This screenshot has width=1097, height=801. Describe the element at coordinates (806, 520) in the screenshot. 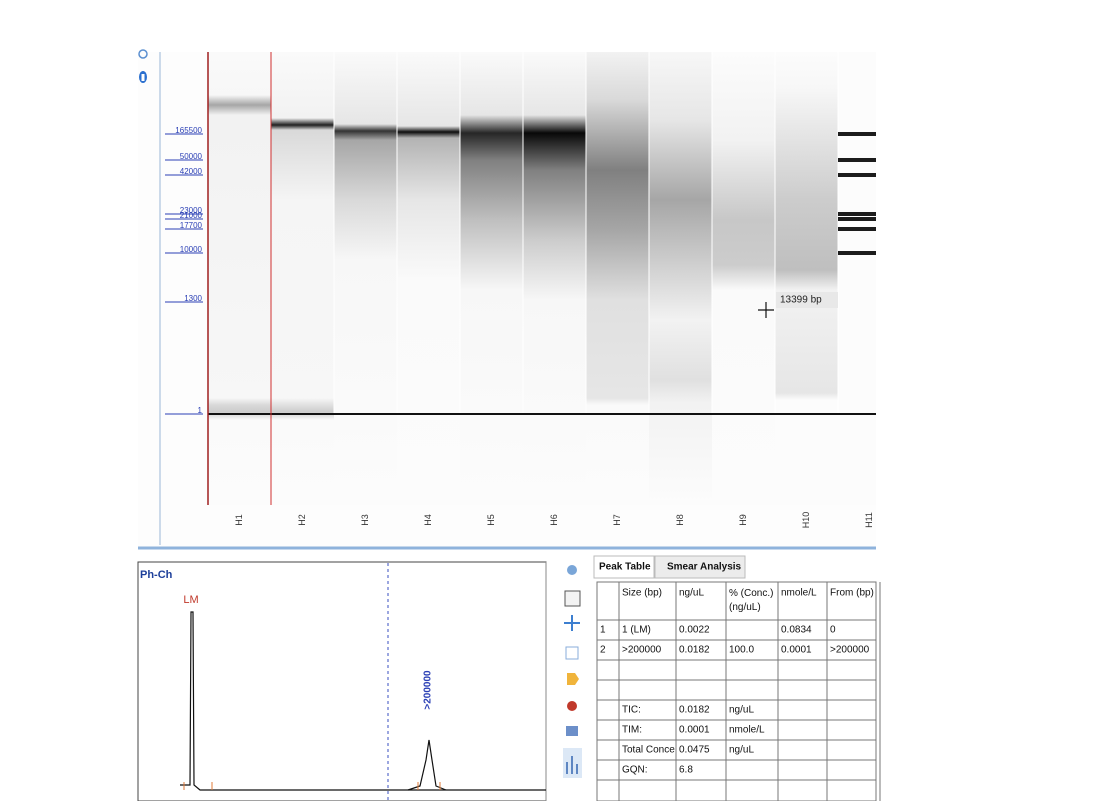

I see `lane-label: H10` at that location.